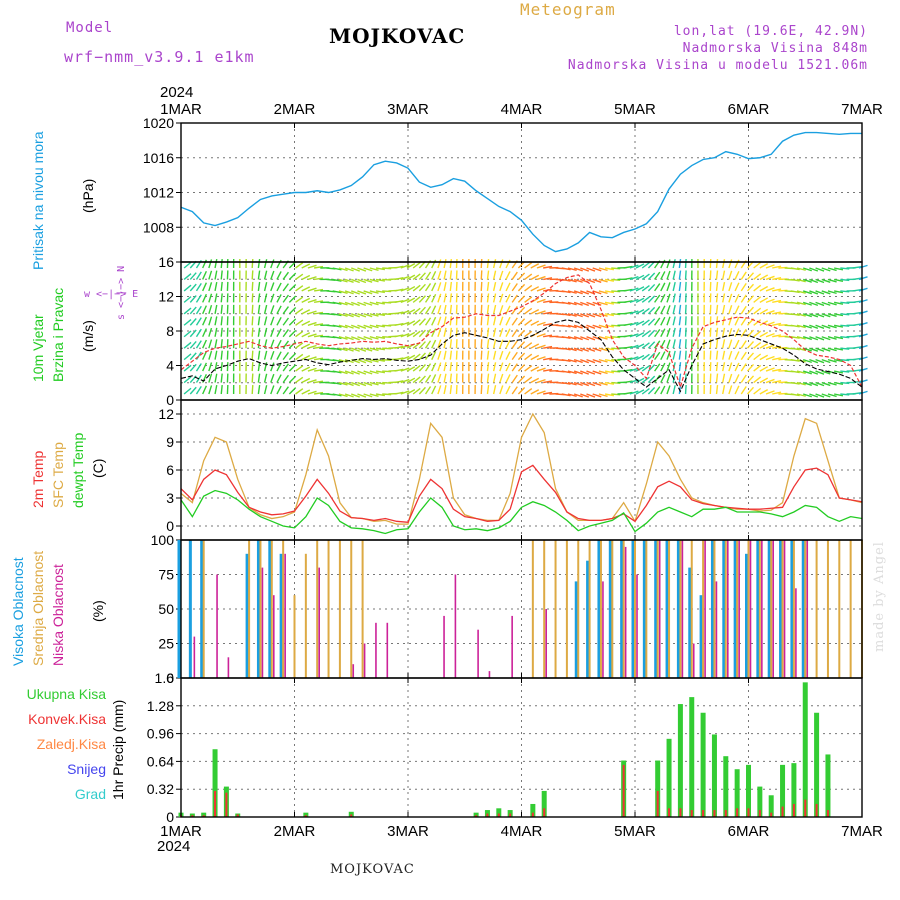  I want to click on y-tick-label: 9, so click(170, 442).